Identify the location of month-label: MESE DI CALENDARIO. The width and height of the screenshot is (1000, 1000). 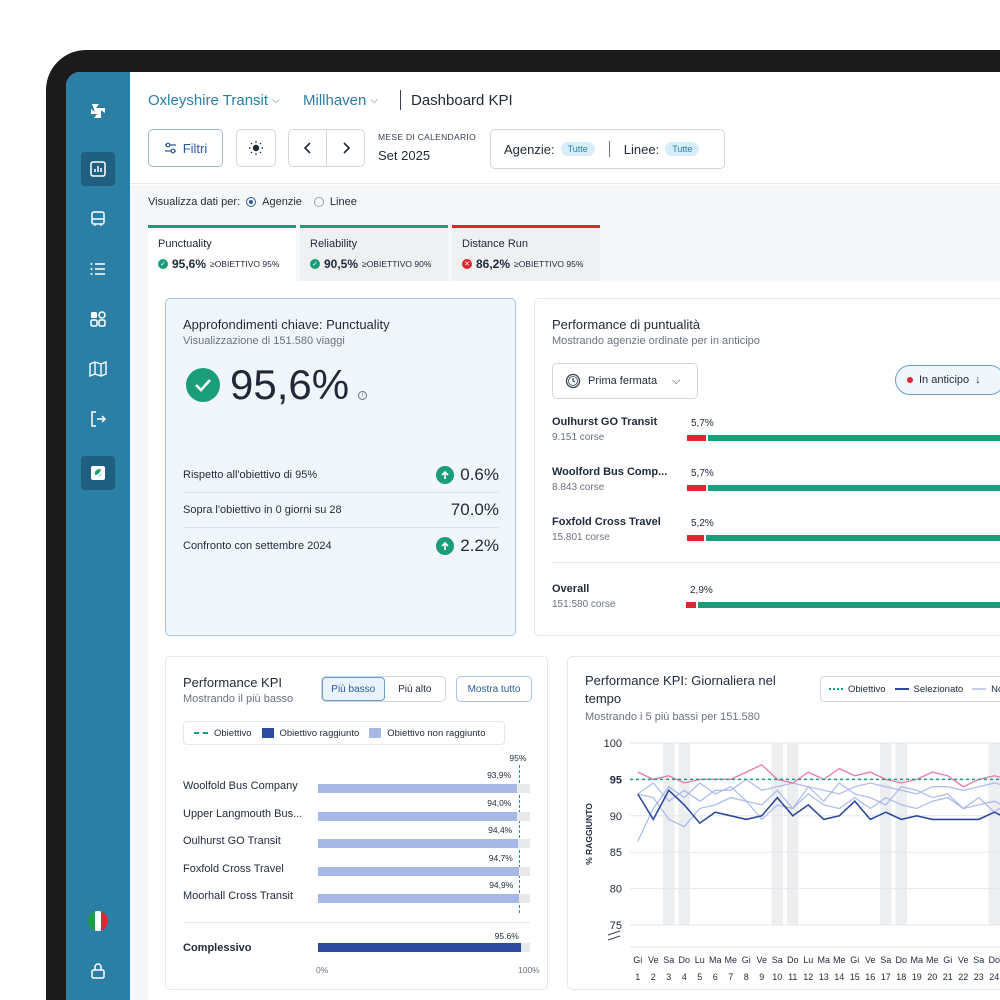
(427, 137).